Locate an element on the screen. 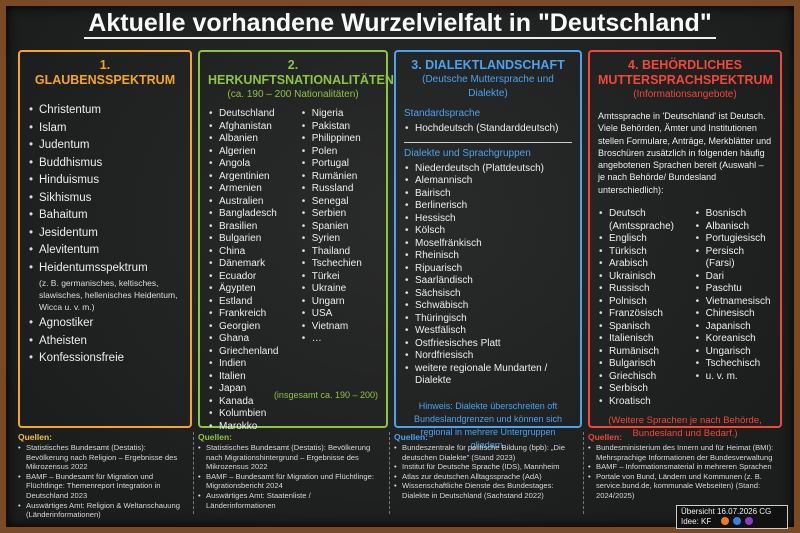 The image size is (800, 533). list-item: Ukrainisch is located at coordinates (646, 277).